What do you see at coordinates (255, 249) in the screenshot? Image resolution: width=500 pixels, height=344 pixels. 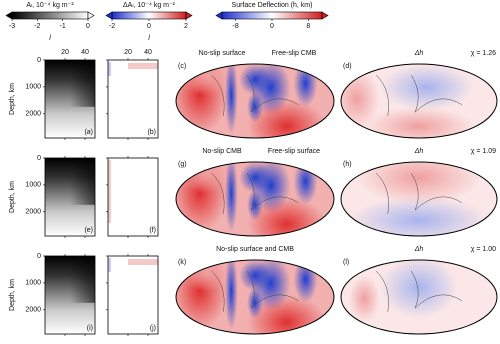 I see `map-title: No-slip surface and CMB` at bounding box center [255, 249].